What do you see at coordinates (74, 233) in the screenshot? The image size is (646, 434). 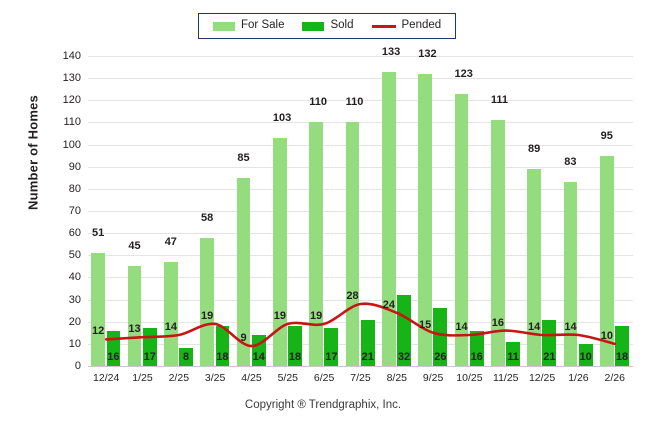 I see `y-tick-label: 60` at bounding box center [74, 233].